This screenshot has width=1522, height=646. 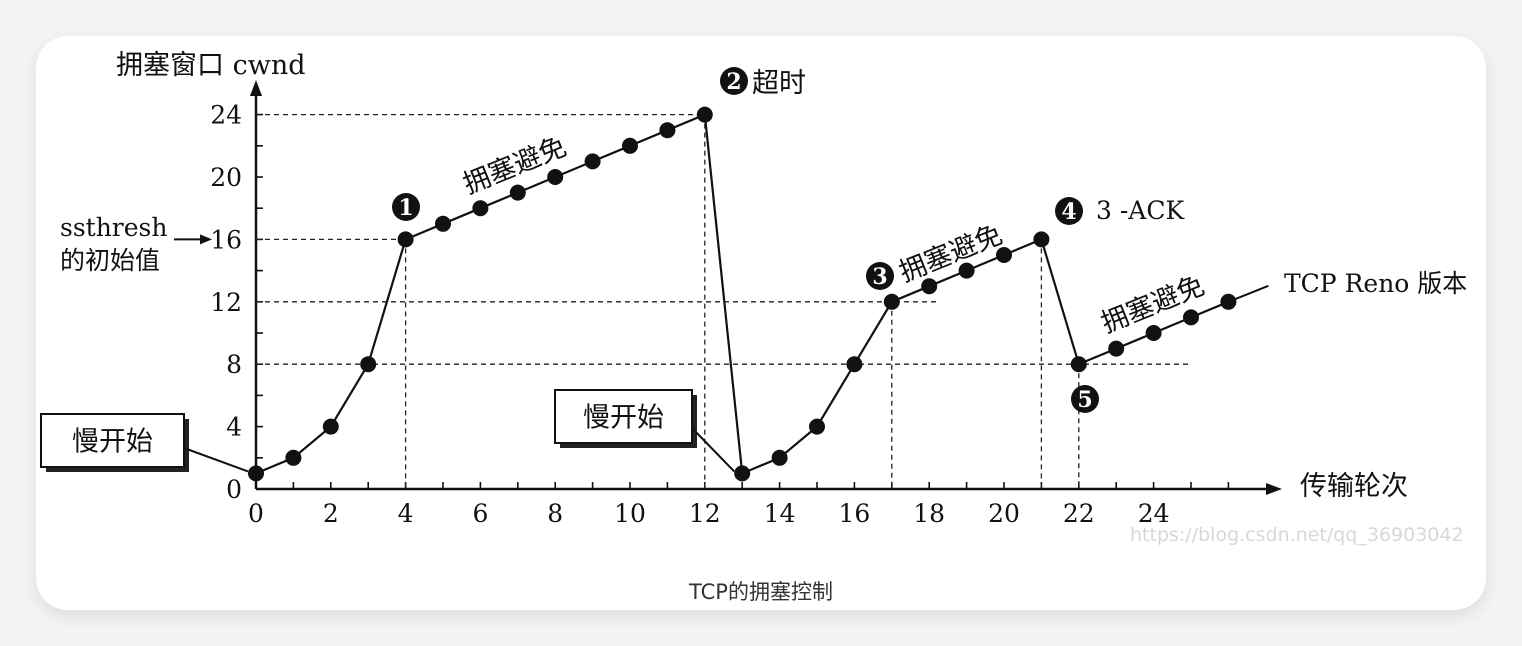 What do you see at coordinates (226, 115) in the screenshot?
I see `y-tick-label: 24` at bounding box center [226, 115].